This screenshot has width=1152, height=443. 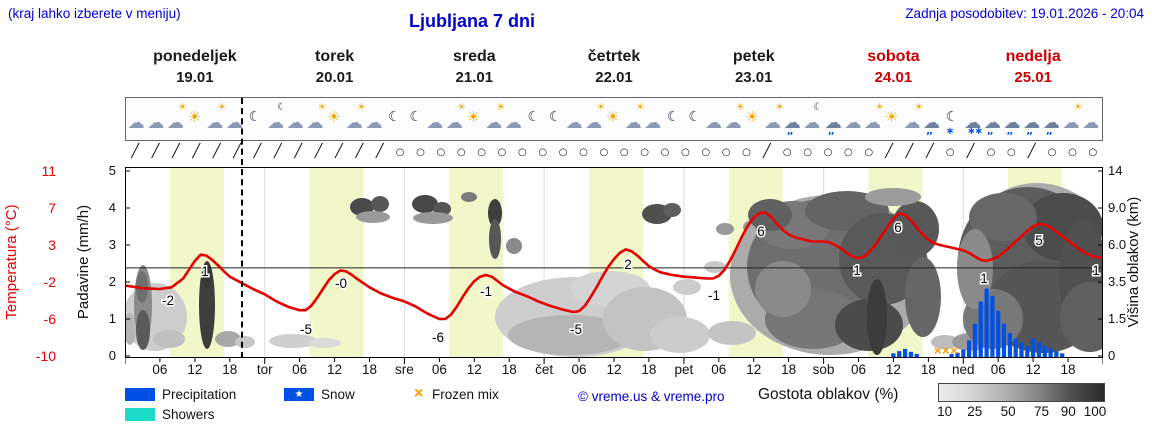 I want to click on scale-label: 25, so click(x=975, y=411).